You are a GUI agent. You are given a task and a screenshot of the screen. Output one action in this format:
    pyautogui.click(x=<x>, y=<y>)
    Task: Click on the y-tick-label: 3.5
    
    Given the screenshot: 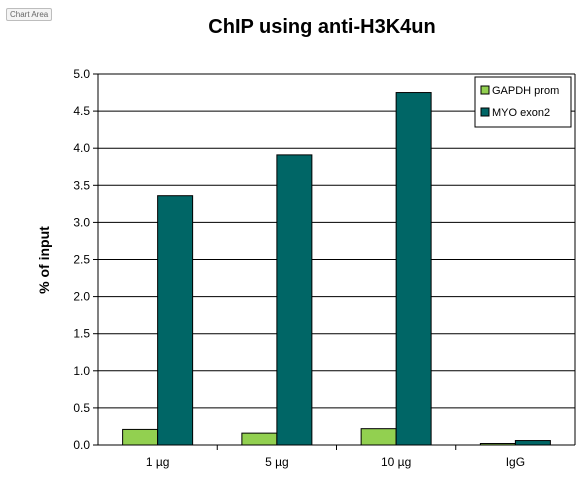 What is the action you would take?
    pyautogui.click(x=81, y=185)
    